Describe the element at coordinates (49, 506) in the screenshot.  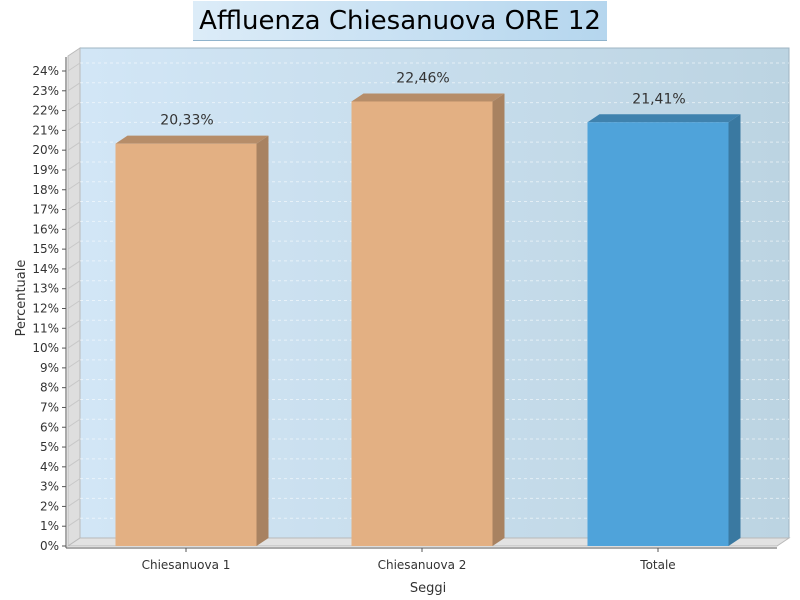
I see `y-tick-label: 2%` at that location.